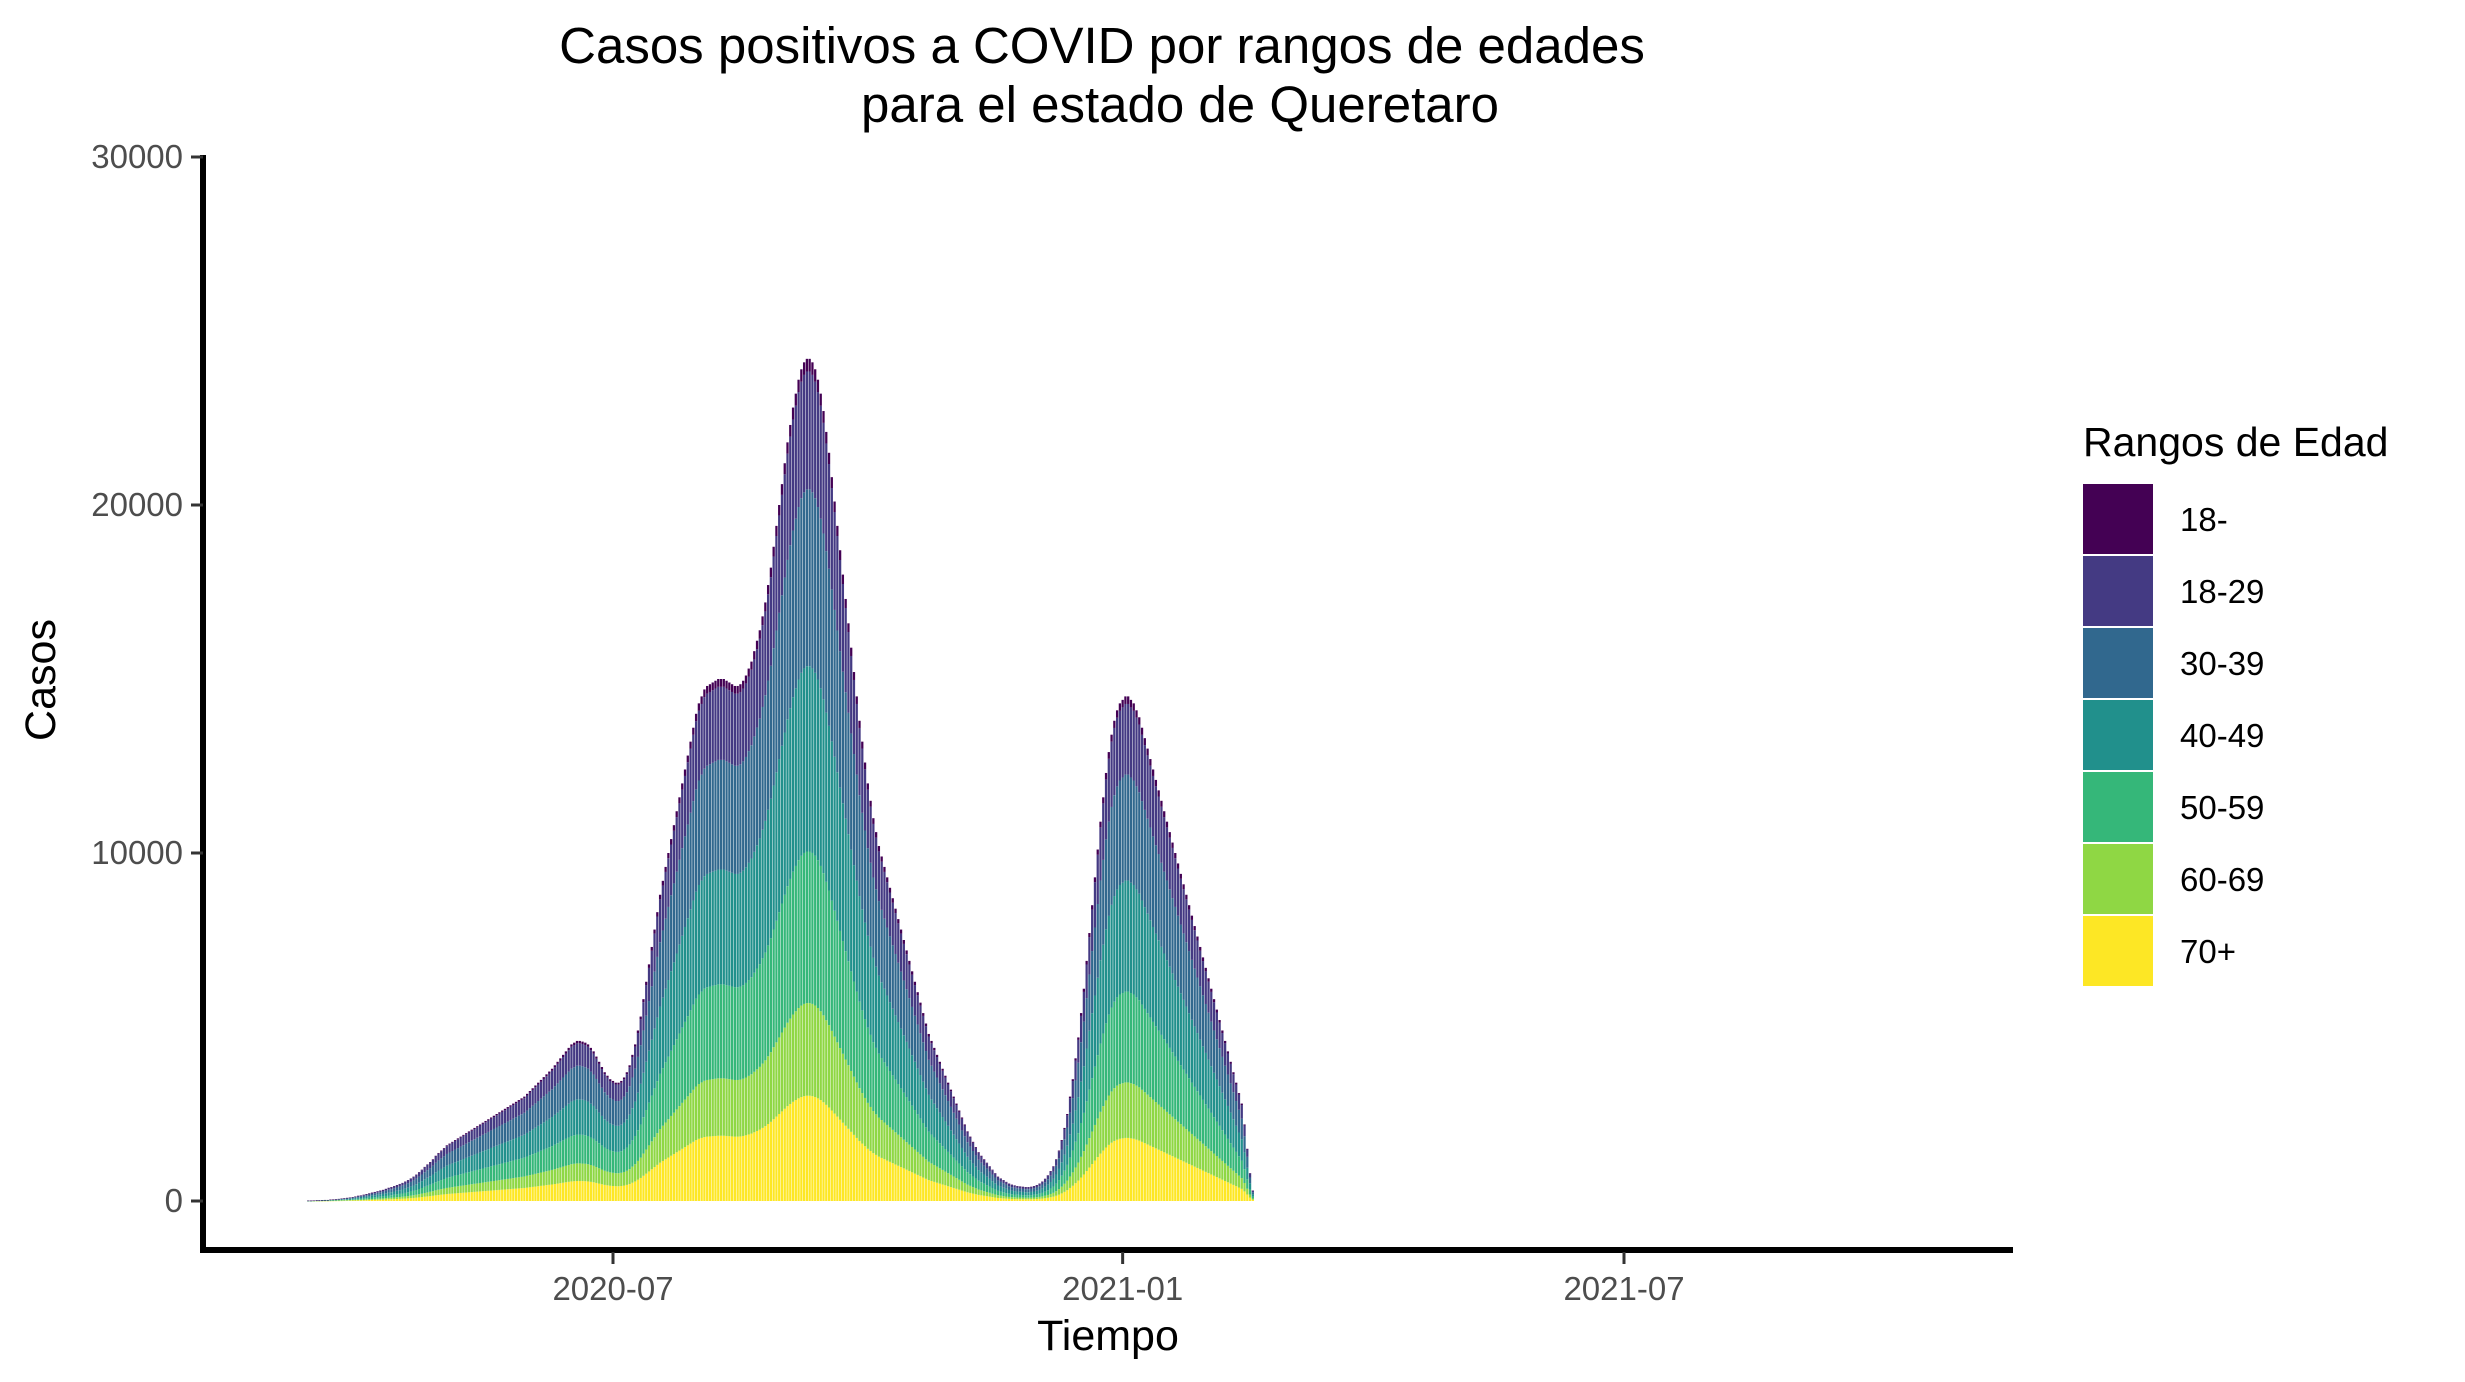 Image resolution: width=2465 pixels, height=1382 pixels. I want to click on legend-swatch, so click(2118, 663).